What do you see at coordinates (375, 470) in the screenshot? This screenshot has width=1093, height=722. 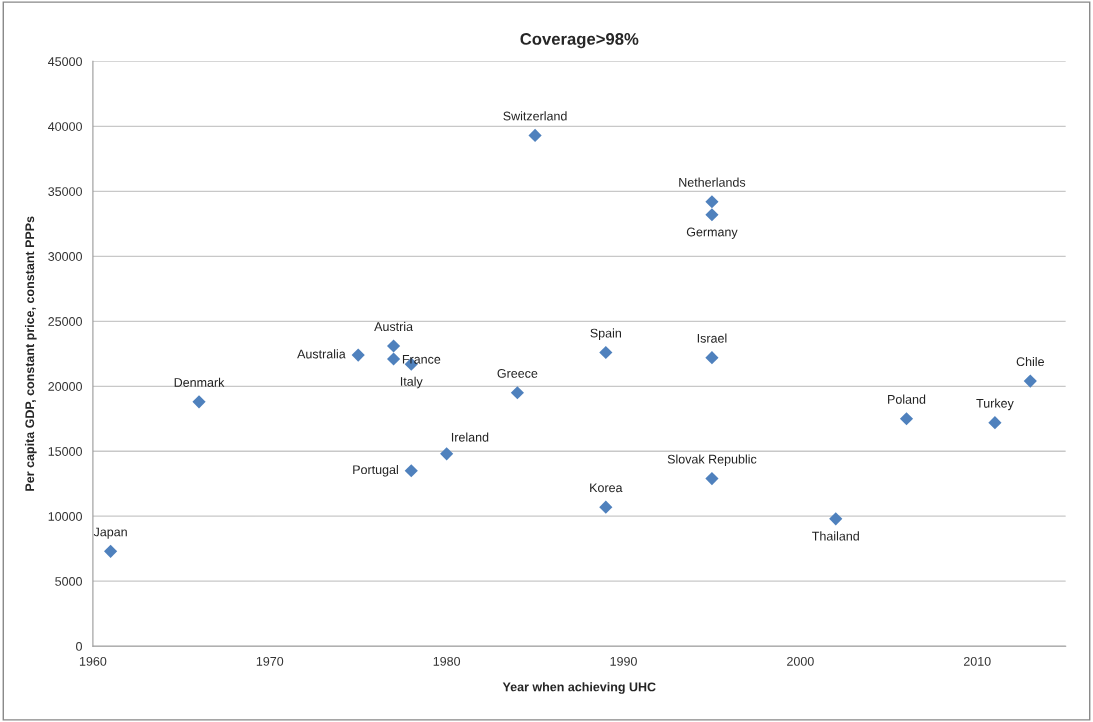 I see `annotation: Portugal` at bounding box center [375, 470].